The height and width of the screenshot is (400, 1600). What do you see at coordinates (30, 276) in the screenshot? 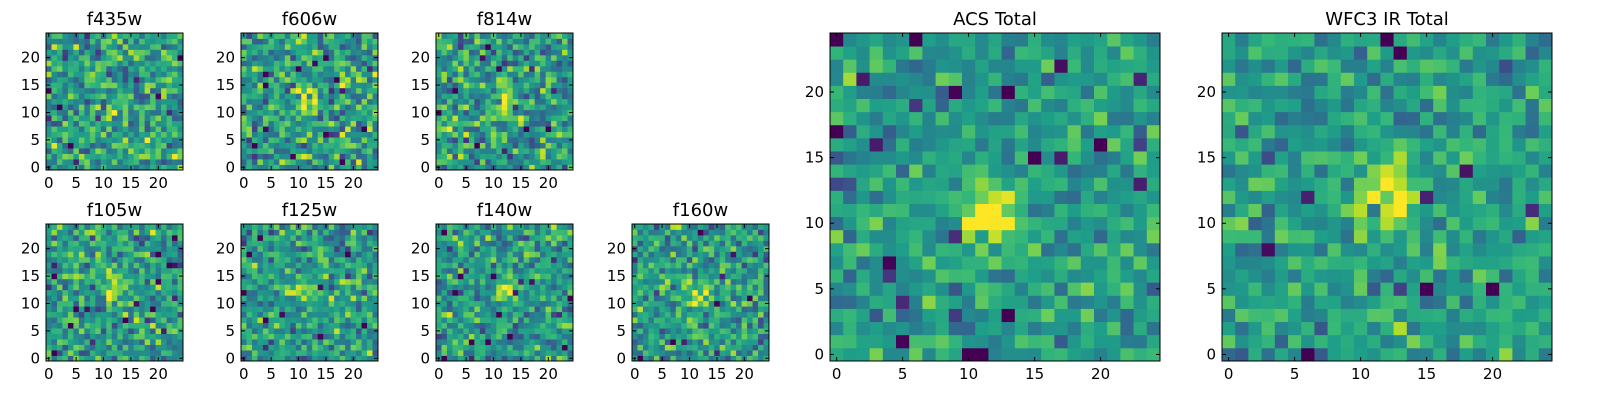
I see `y-tick-label: 15` at bounding box center [30, 276].